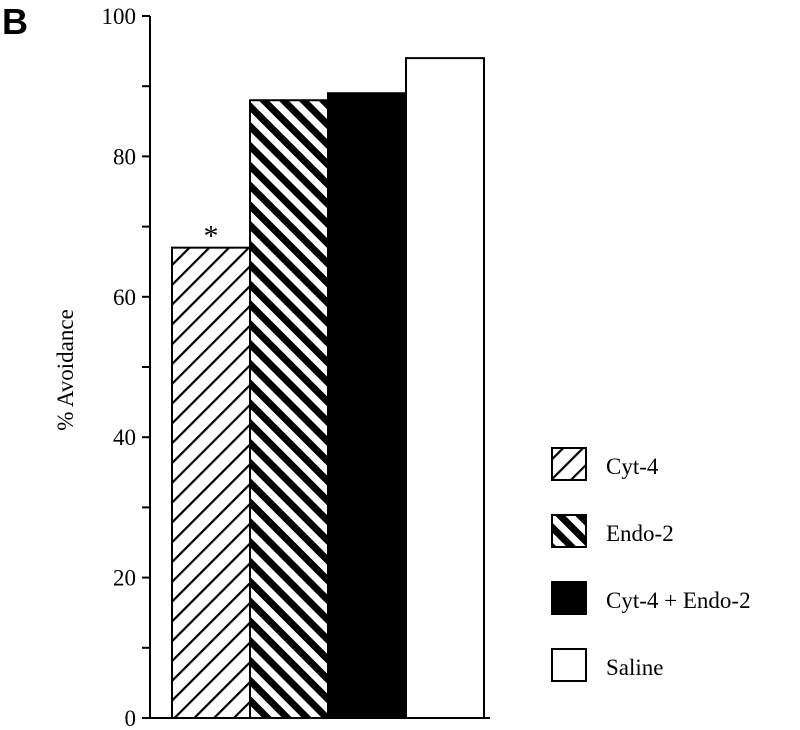 Image resolution: width=800 pixels, height=730 pixels. Describe the element at coordinates (635, 667) in the screenshot. I see `legend-label-saline: Saline` at that location.